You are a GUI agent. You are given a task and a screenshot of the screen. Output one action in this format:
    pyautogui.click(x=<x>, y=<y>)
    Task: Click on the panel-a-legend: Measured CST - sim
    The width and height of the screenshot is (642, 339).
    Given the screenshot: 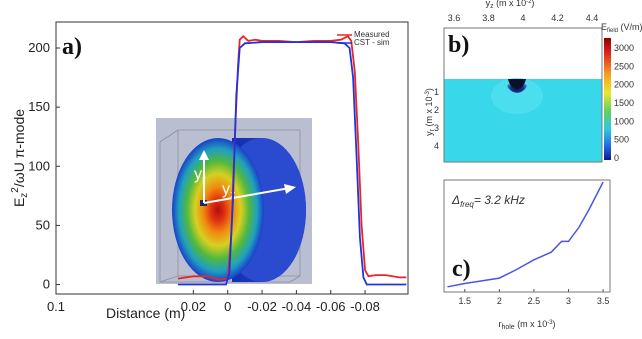 What is the action you would take?
    pyautogui.click(x=363, y=38)
    